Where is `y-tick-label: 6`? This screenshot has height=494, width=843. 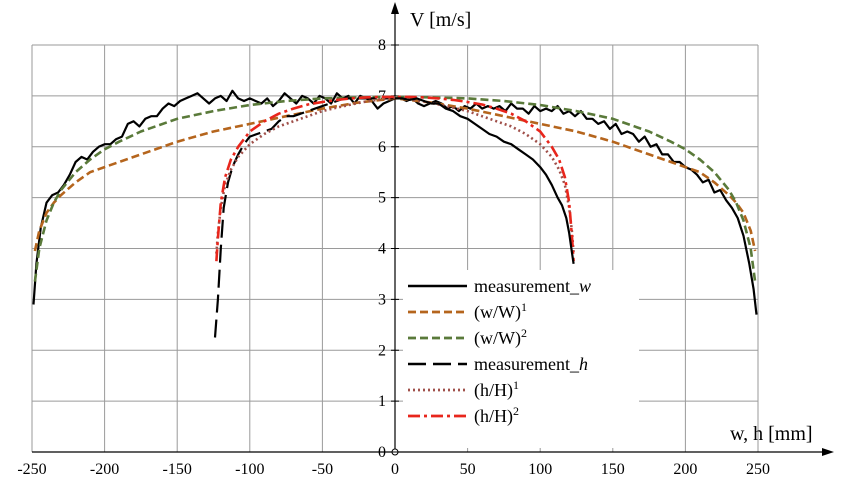 y-tick-label: 6 is located at coordinates (382, 147).